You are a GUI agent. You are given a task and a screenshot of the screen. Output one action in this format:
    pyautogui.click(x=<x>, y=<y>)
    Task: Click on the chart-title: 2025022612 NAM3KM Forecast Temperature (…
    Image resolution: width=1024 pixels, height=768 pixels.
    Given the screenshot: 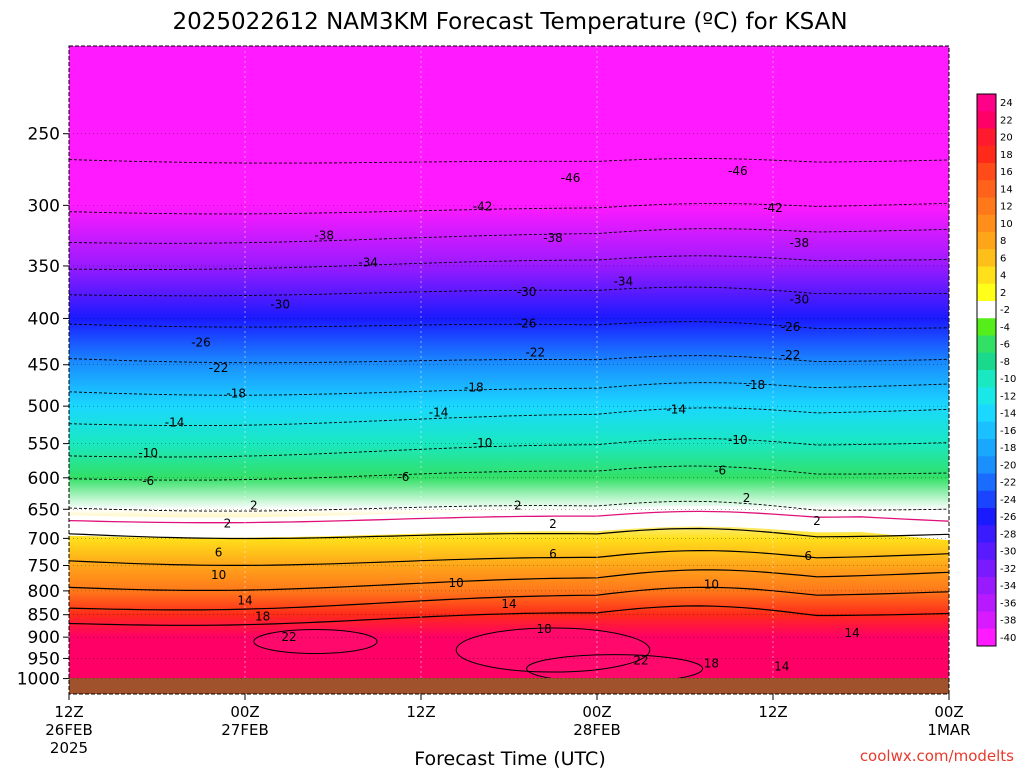 What is the action you would take?
    pyautogui.click(x=509, y=22)
    